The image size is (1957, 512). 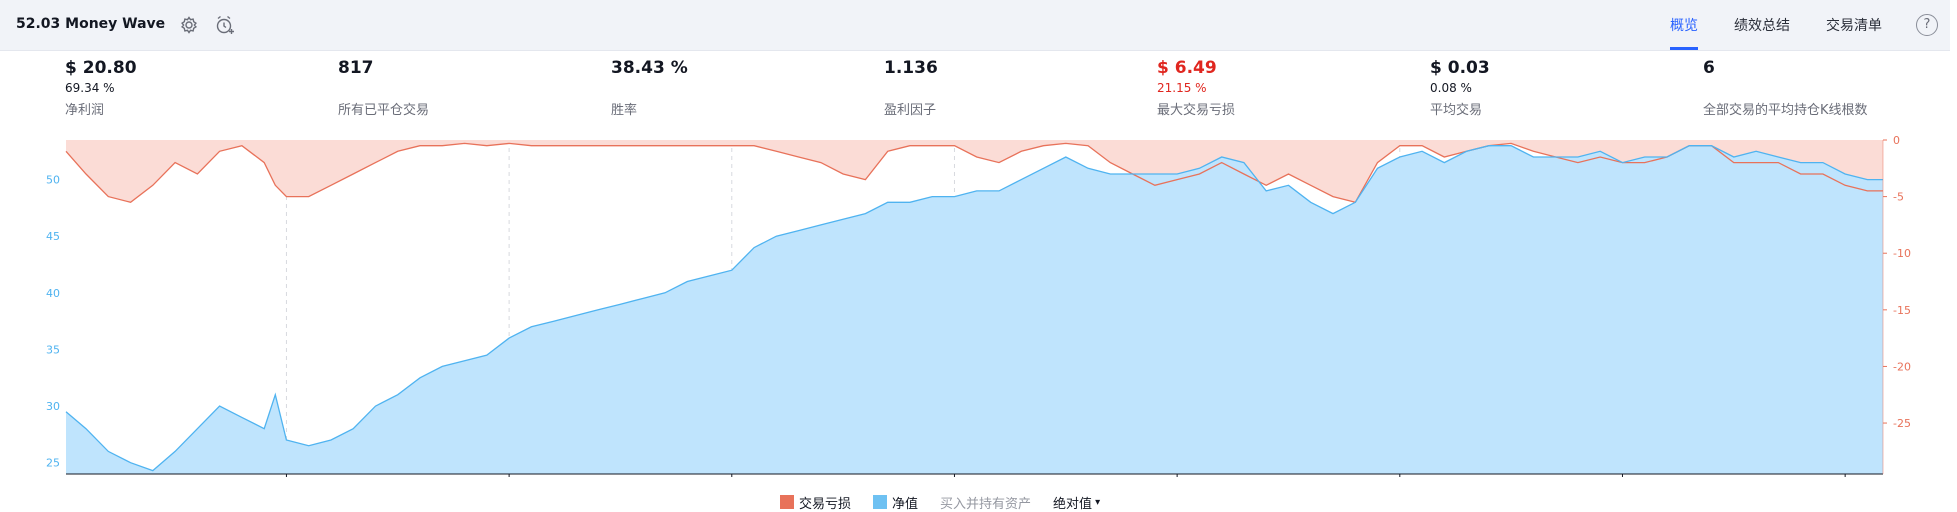 What do you see at coordinates (189, 25) in the screenshot?
I see `gear-icon` at bounding box center [189, 25].